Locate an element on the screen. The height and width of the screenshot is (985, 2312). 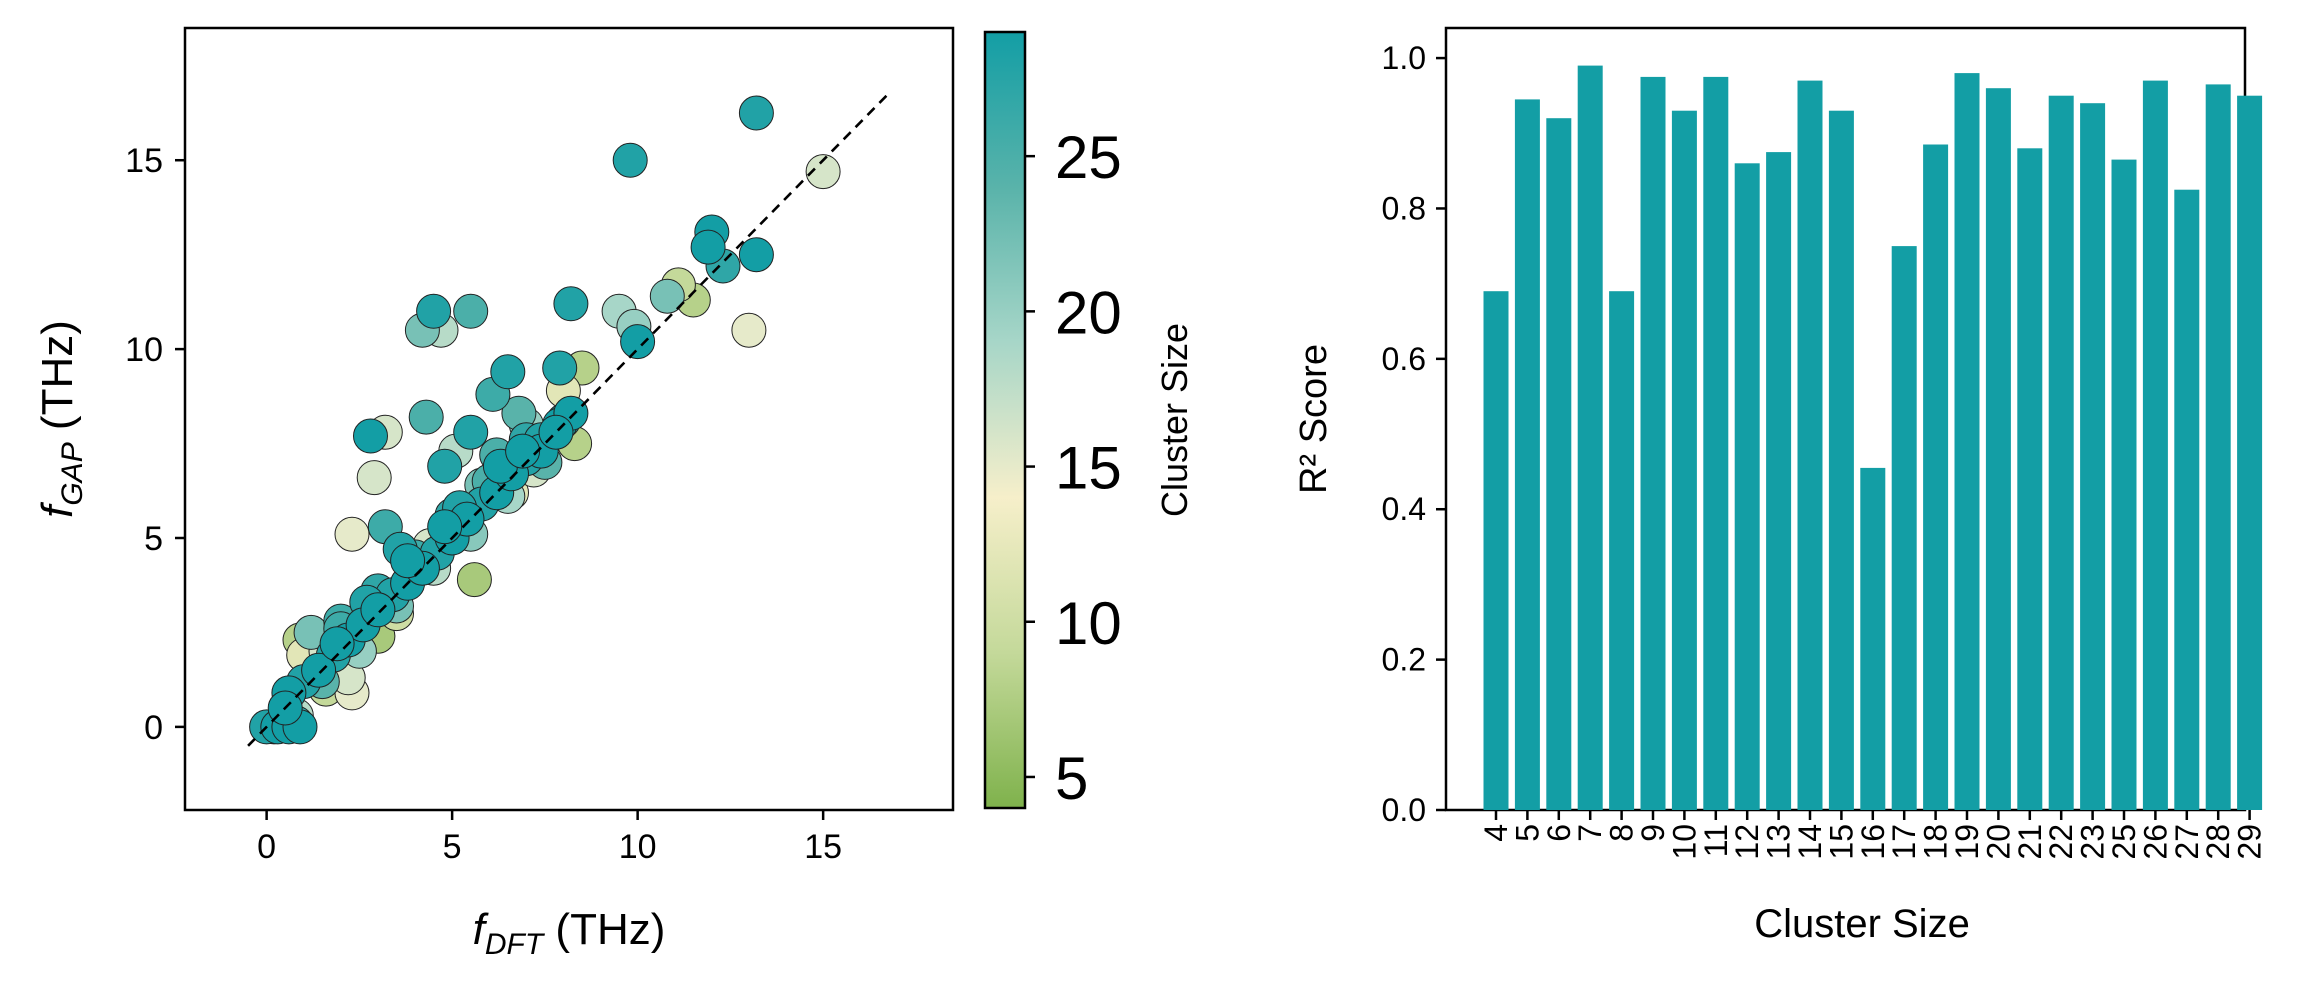
bar-x-tick-label: 19 is located at coordinates (1967, 842).